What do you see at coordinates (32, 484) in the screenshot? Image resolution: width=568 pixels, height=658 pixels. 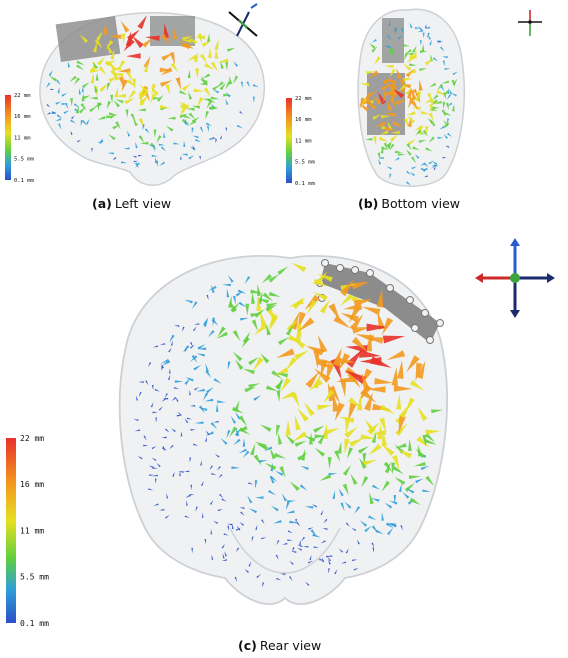 I see `colorbar-tick-label: 16 mm` at bounding box center [32, 484].